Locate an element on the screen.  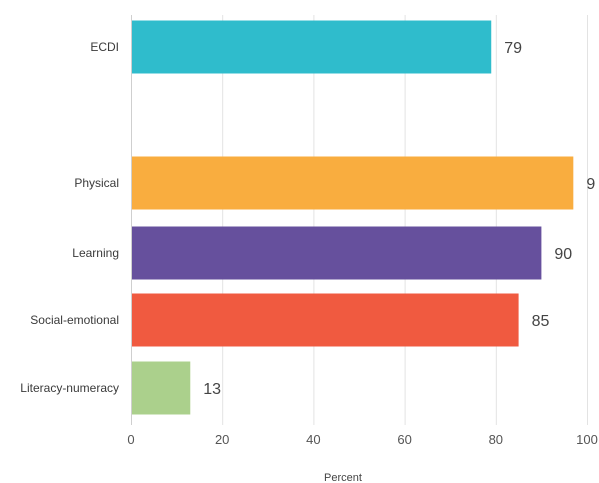
data-label: 85 is located at coordinates (541, 321).